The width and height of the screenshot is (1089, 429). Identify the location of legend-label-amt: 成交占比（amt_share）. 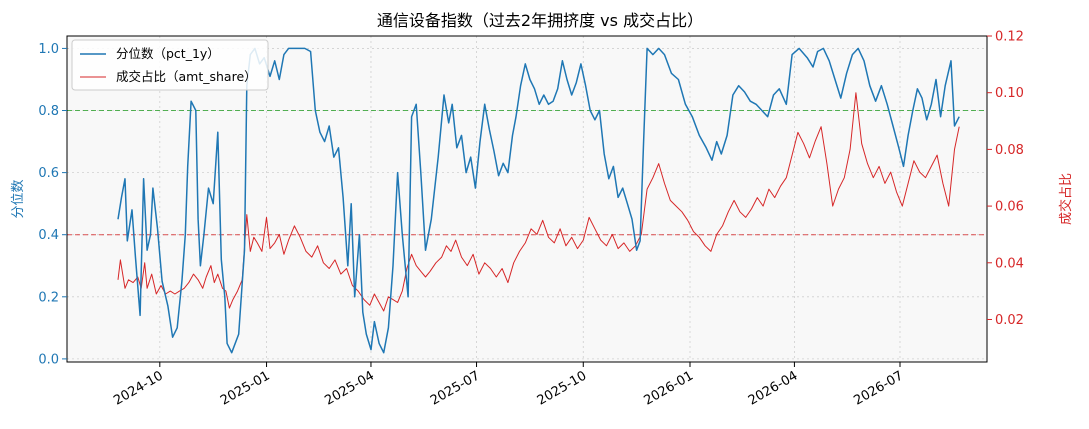
(186, 76).